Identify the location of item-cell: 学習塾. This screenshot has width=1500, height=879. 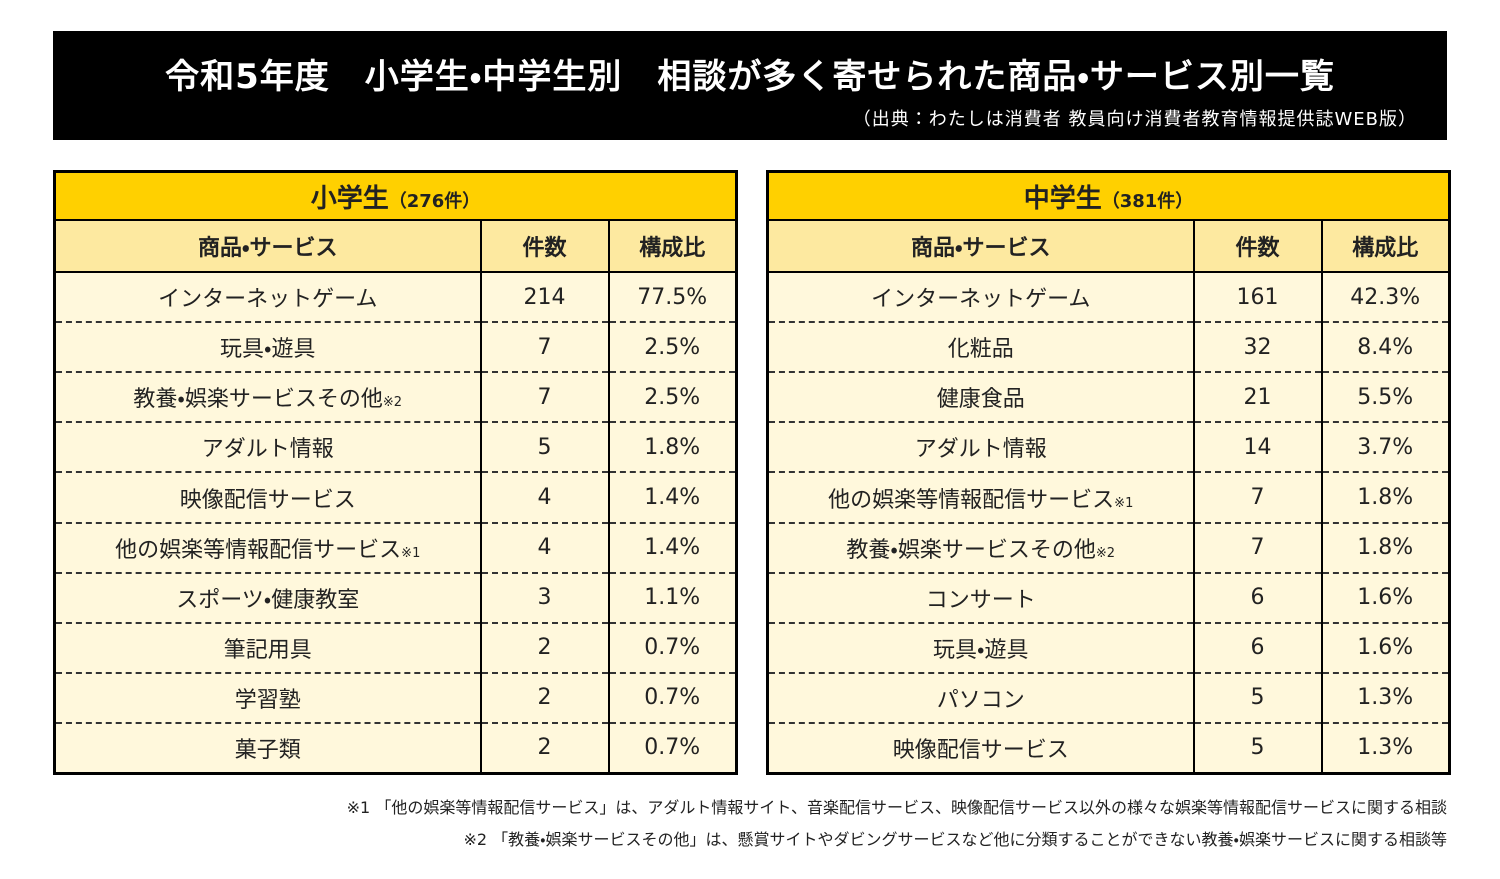
(267, 698).